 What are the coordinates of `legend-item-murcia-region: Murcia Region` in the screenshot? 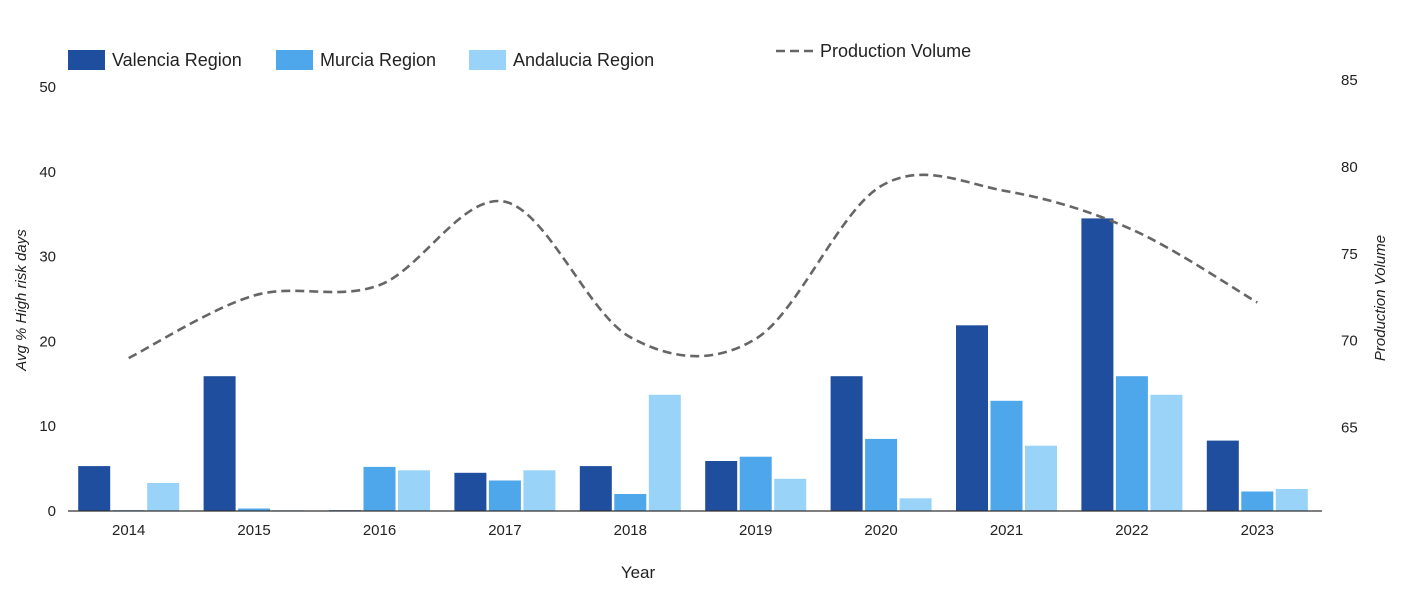 It's located at (356, 60).